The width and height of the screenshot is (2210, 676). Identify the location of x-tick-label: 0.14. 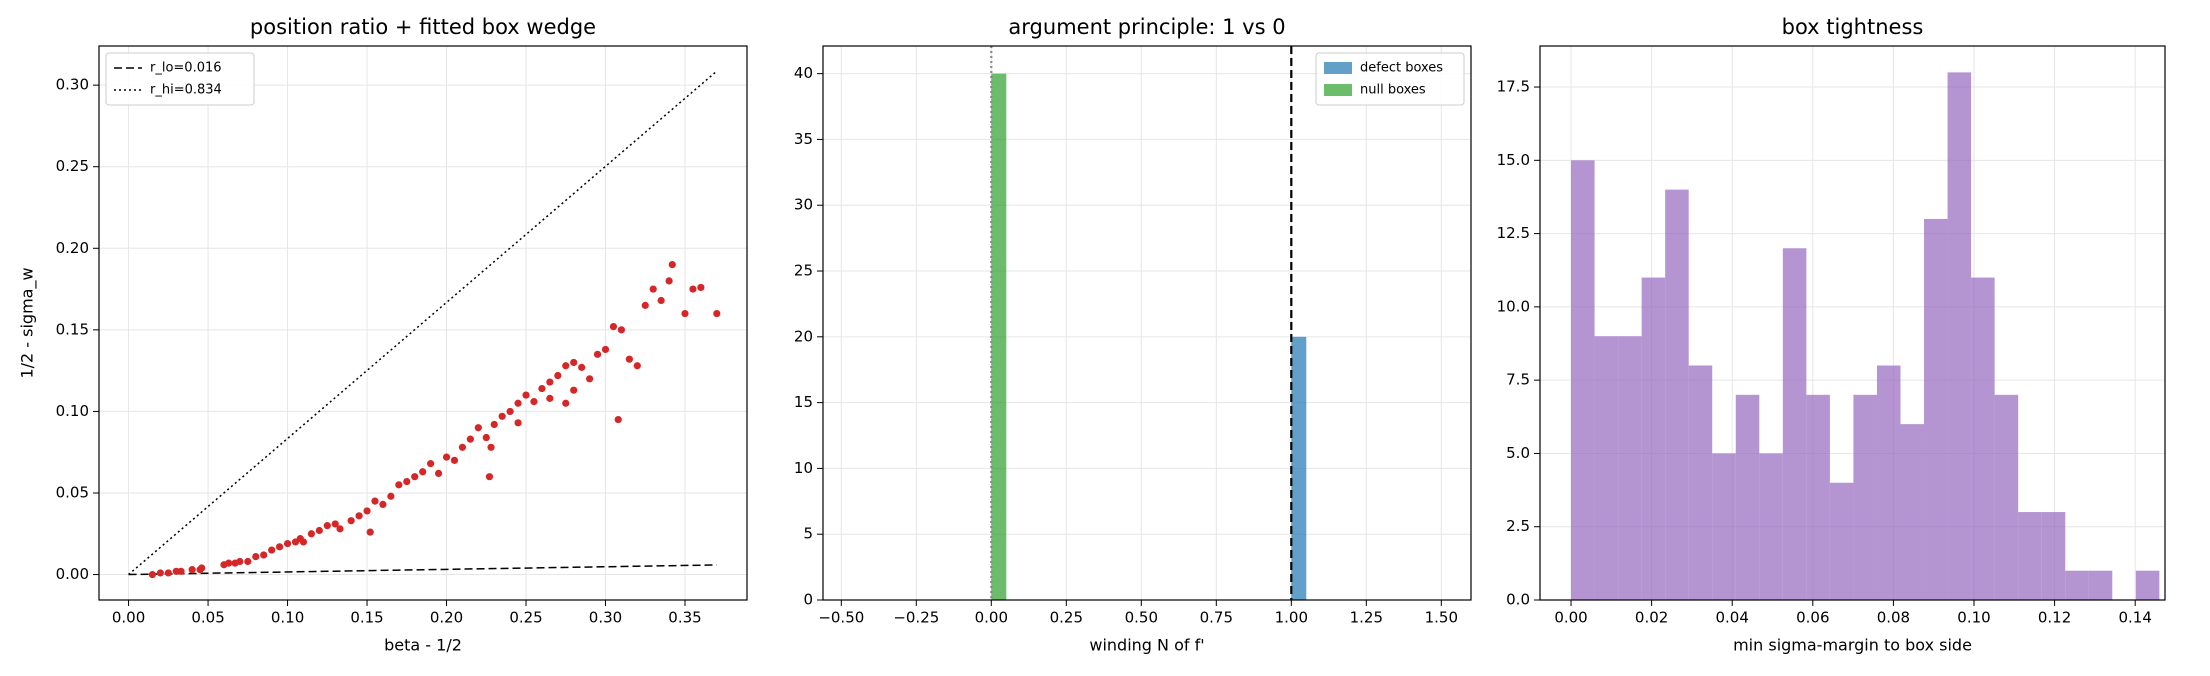
(2134, 618).